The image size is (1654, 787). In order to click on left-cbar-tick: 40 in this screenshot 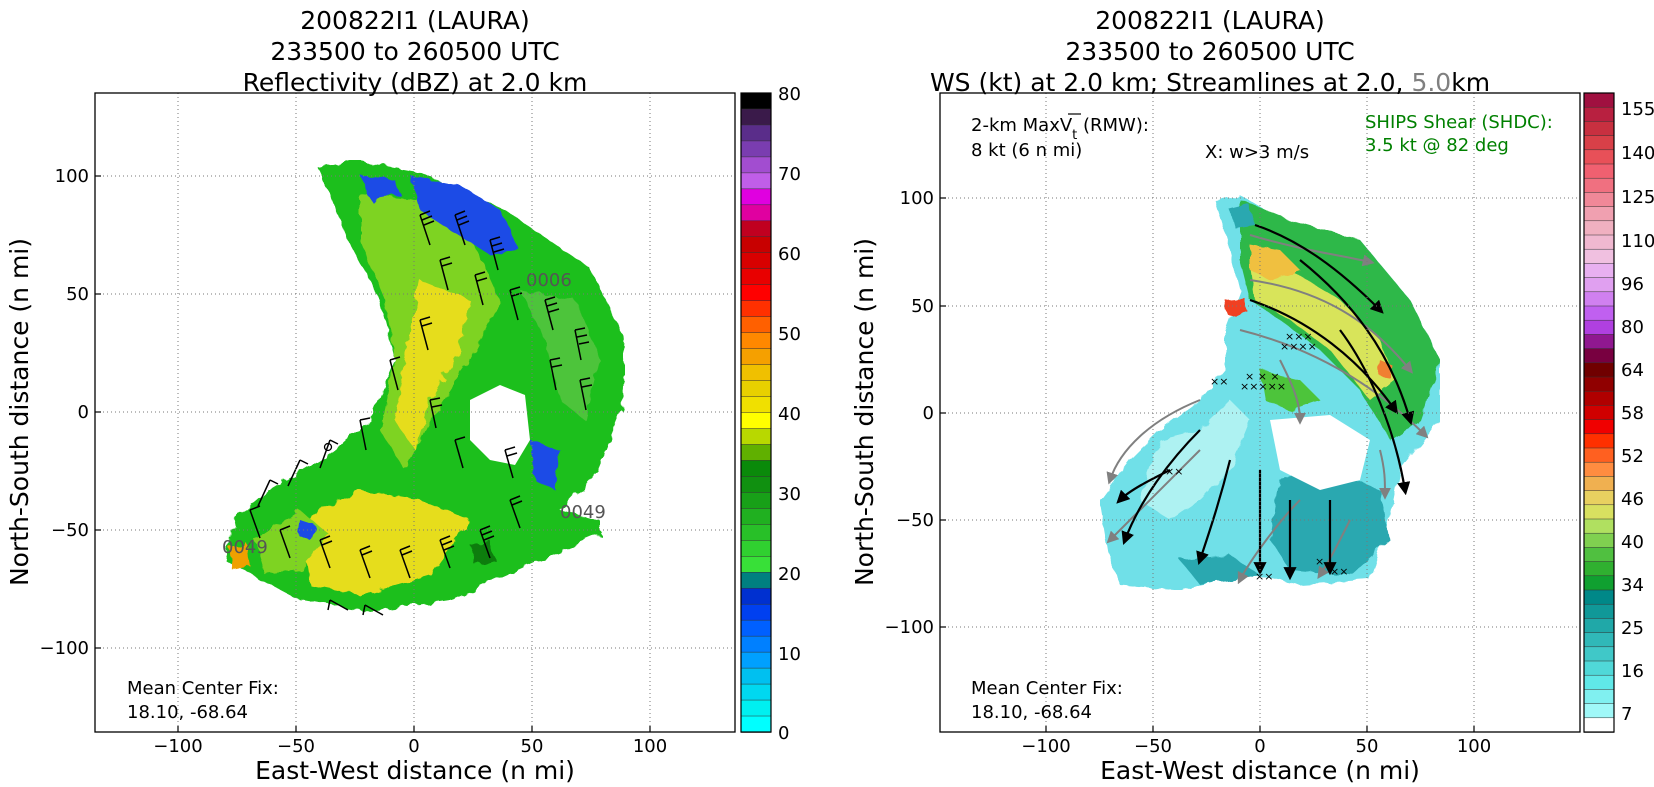, I will do `click(789, 414)`.